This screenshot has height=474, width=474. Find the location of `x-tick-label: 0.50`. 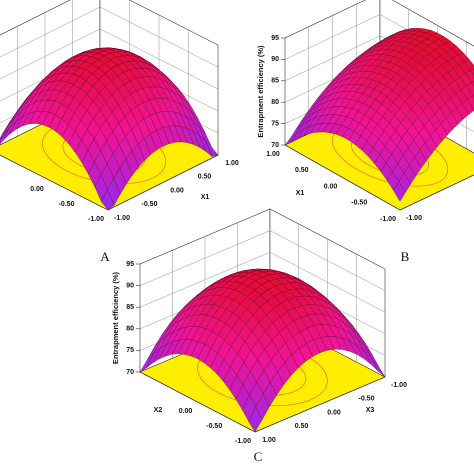

x-tick-label: 0.50 is located at coordinates (302, 170).